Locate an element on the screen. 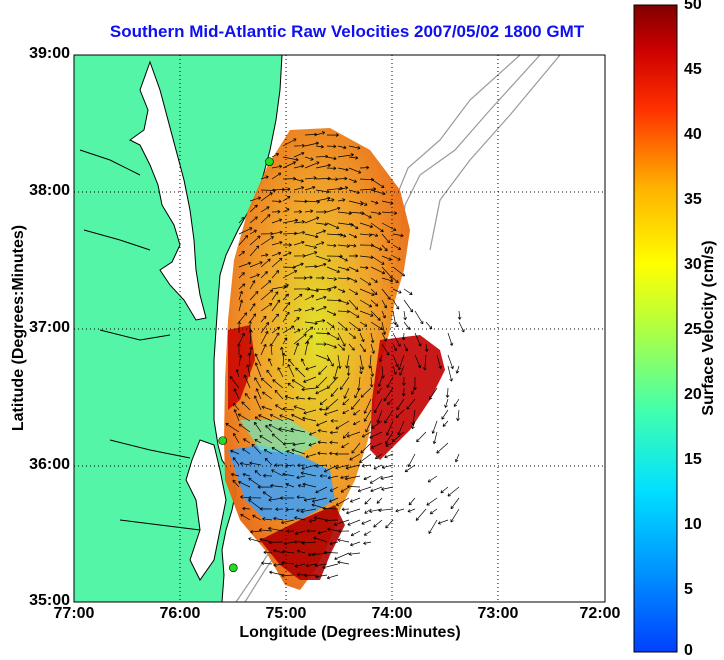 The width and height of the screenshot is (724, 660). colorbar-tick: 40 is located at coordinates (693, 134).